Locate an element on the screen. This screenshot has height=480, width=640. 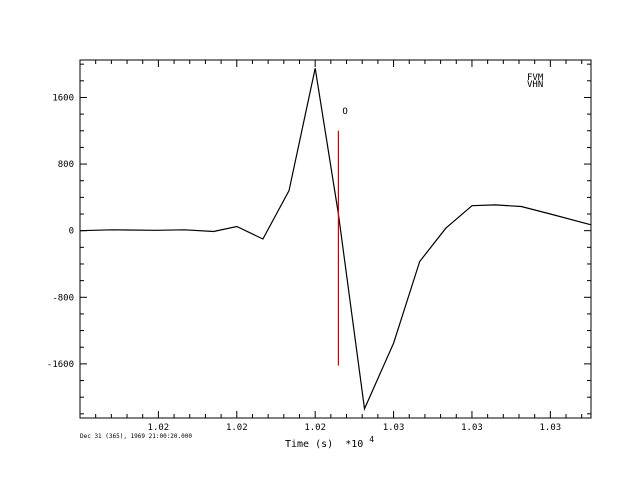
x-tick-labels: 1.02 1.02 1.02 1.03 1.03 1.03 is located at coordinates (355, 428).